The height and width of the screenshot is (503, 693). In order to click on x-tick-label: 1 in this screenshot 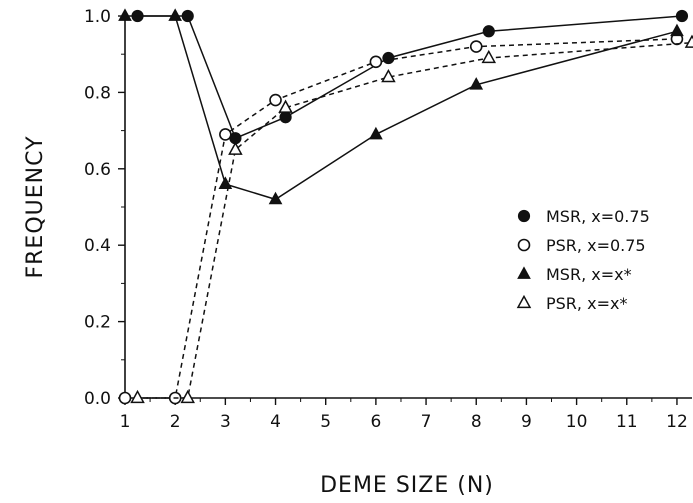, I will do `click(125, 422)`.